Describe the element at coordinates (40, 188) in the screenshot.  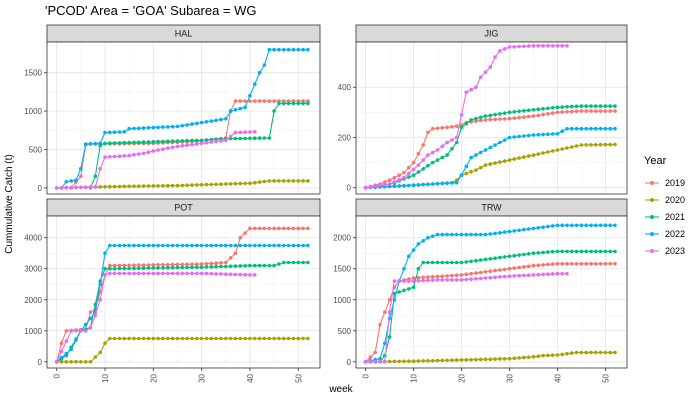
I see `y-tick-label: 0` at that location.